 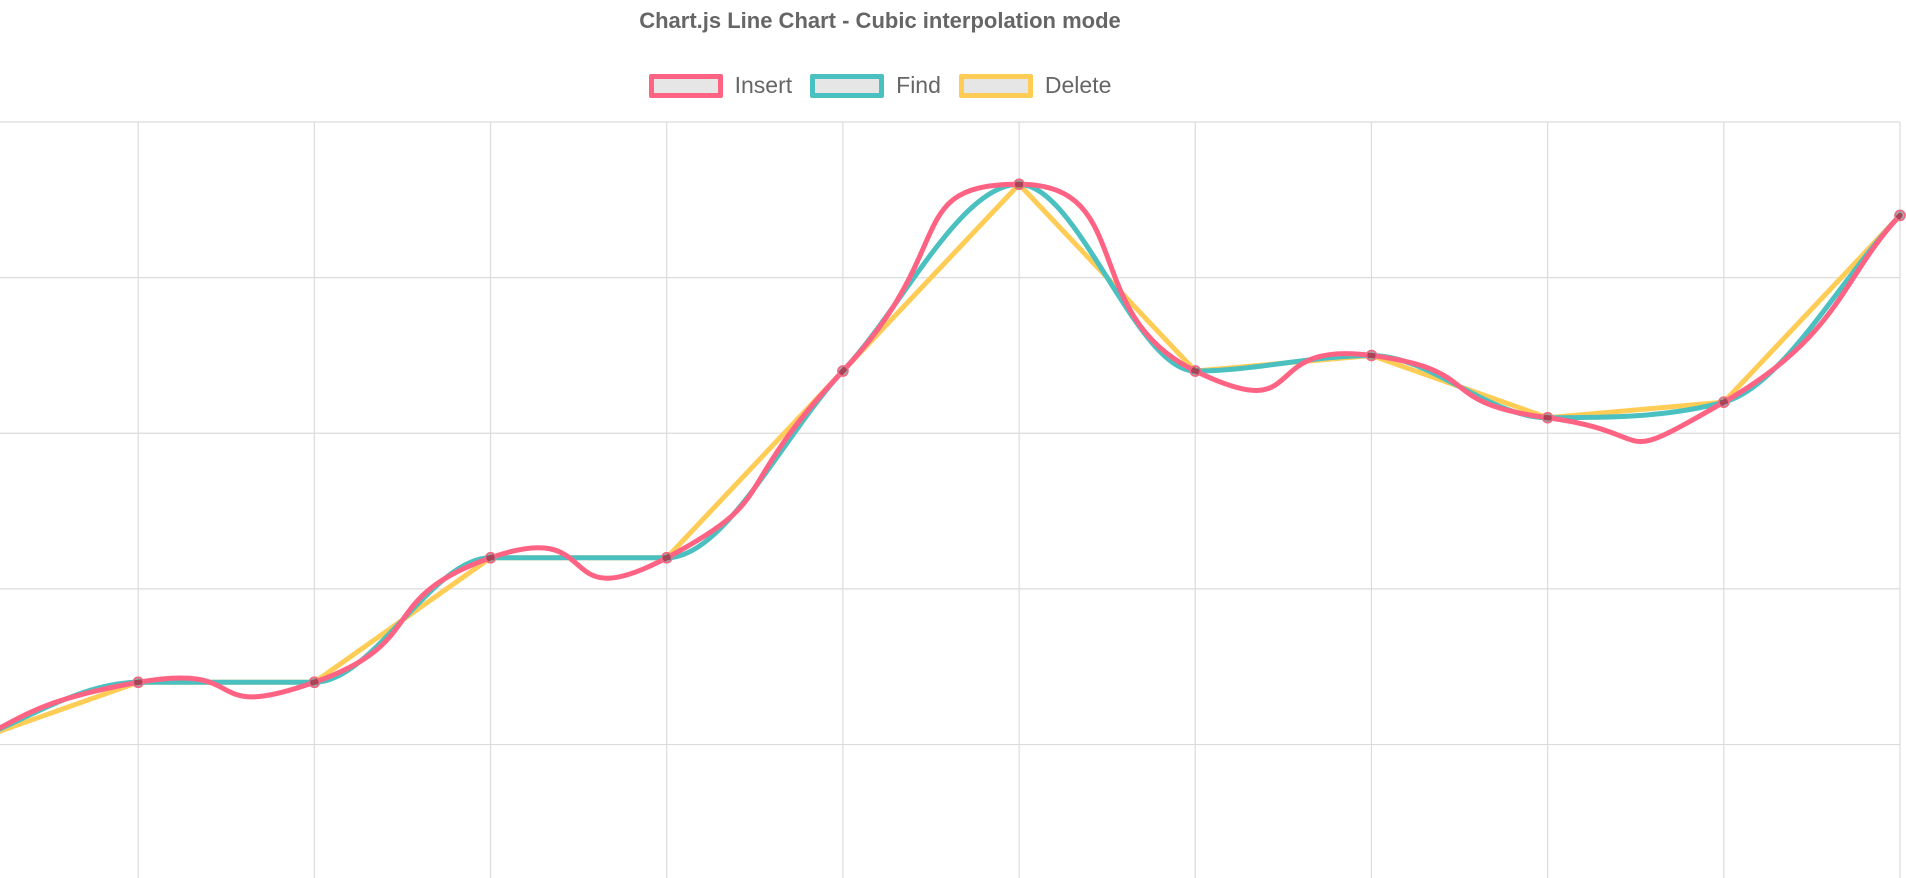 I want to click on legend-label-delete: Delete, so click(x=1078, y=85).